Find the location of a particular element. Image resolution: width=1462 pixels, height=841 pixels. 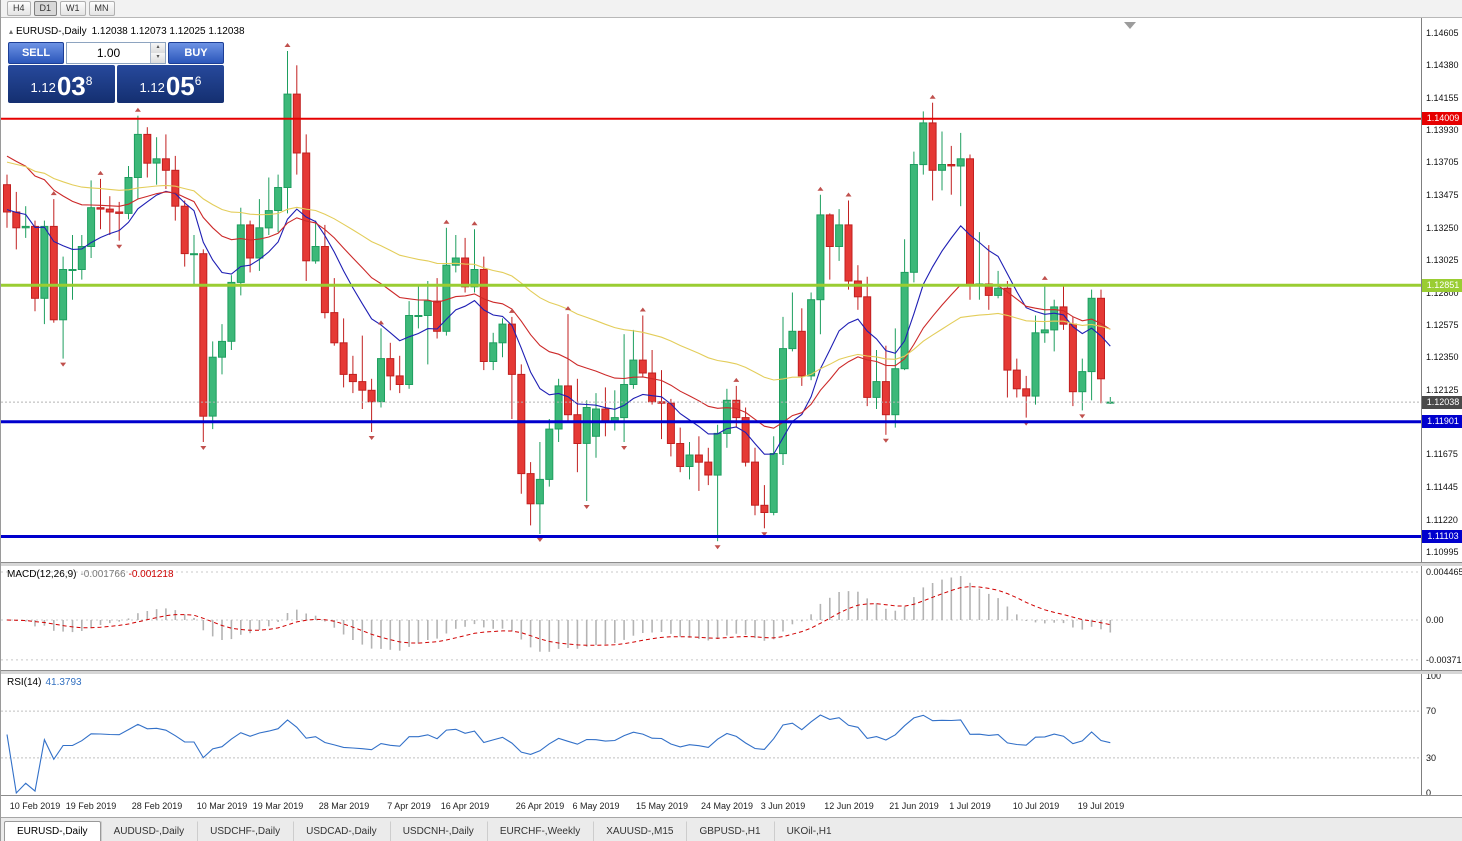

chart-tab-eurchf-weekly: EURCHF-,Weekly is located at coordinates (539, 831).